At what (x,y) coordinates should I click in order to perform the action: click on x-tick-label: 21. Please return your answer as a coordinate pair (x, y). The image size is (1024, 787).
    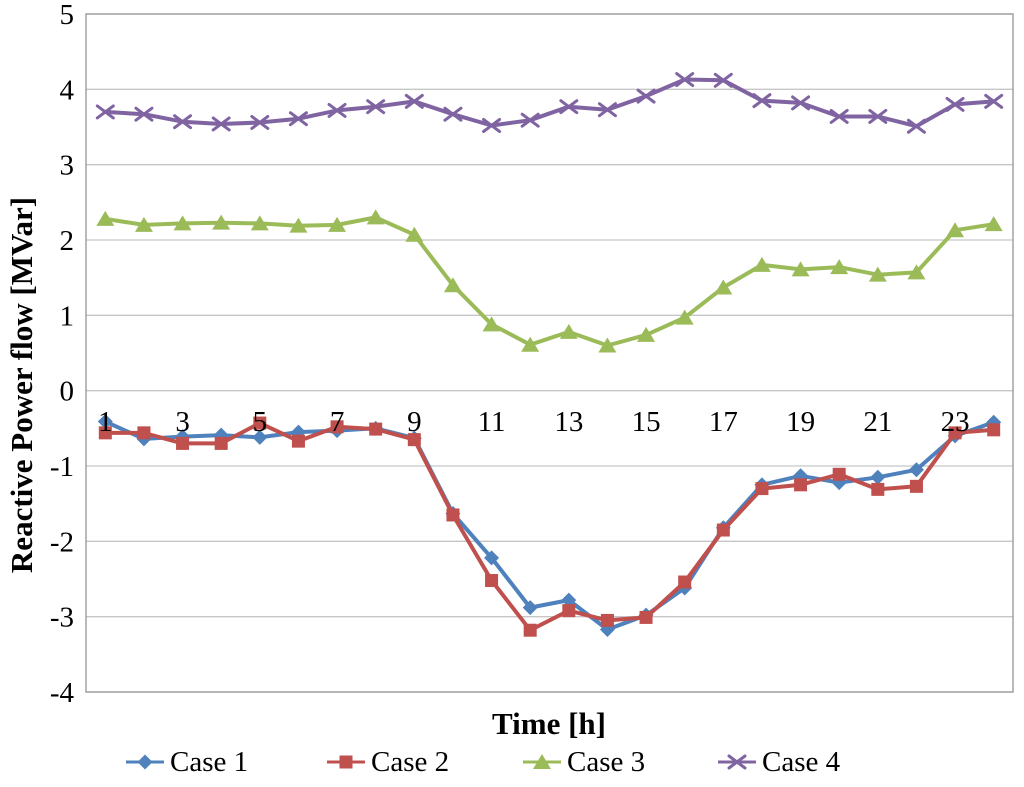
    Looking at the image, I should click on (877, 422).